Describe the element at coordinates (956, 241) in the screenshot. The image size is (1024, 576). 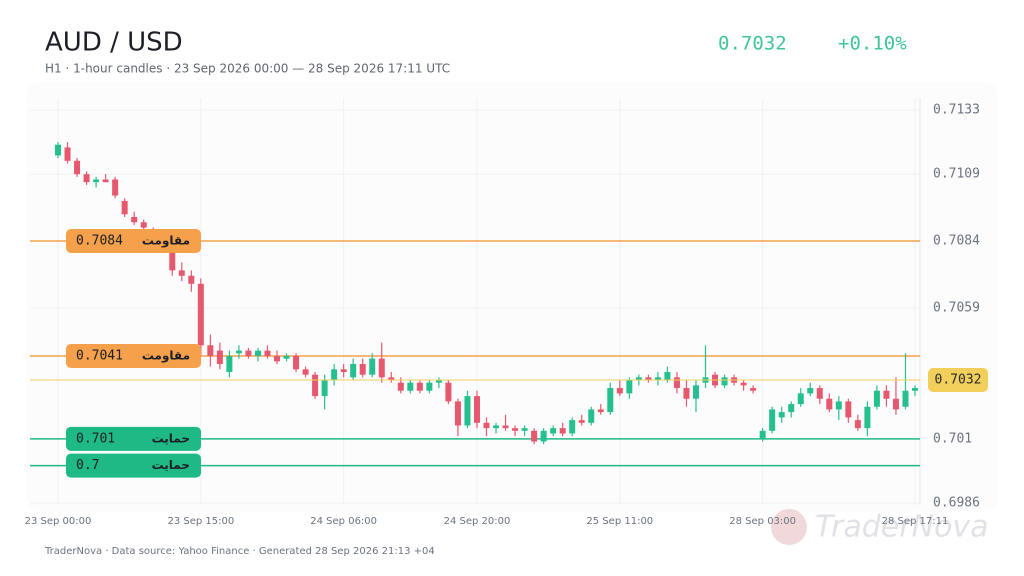
I see `y-tick-label: 0.7084` at that location.